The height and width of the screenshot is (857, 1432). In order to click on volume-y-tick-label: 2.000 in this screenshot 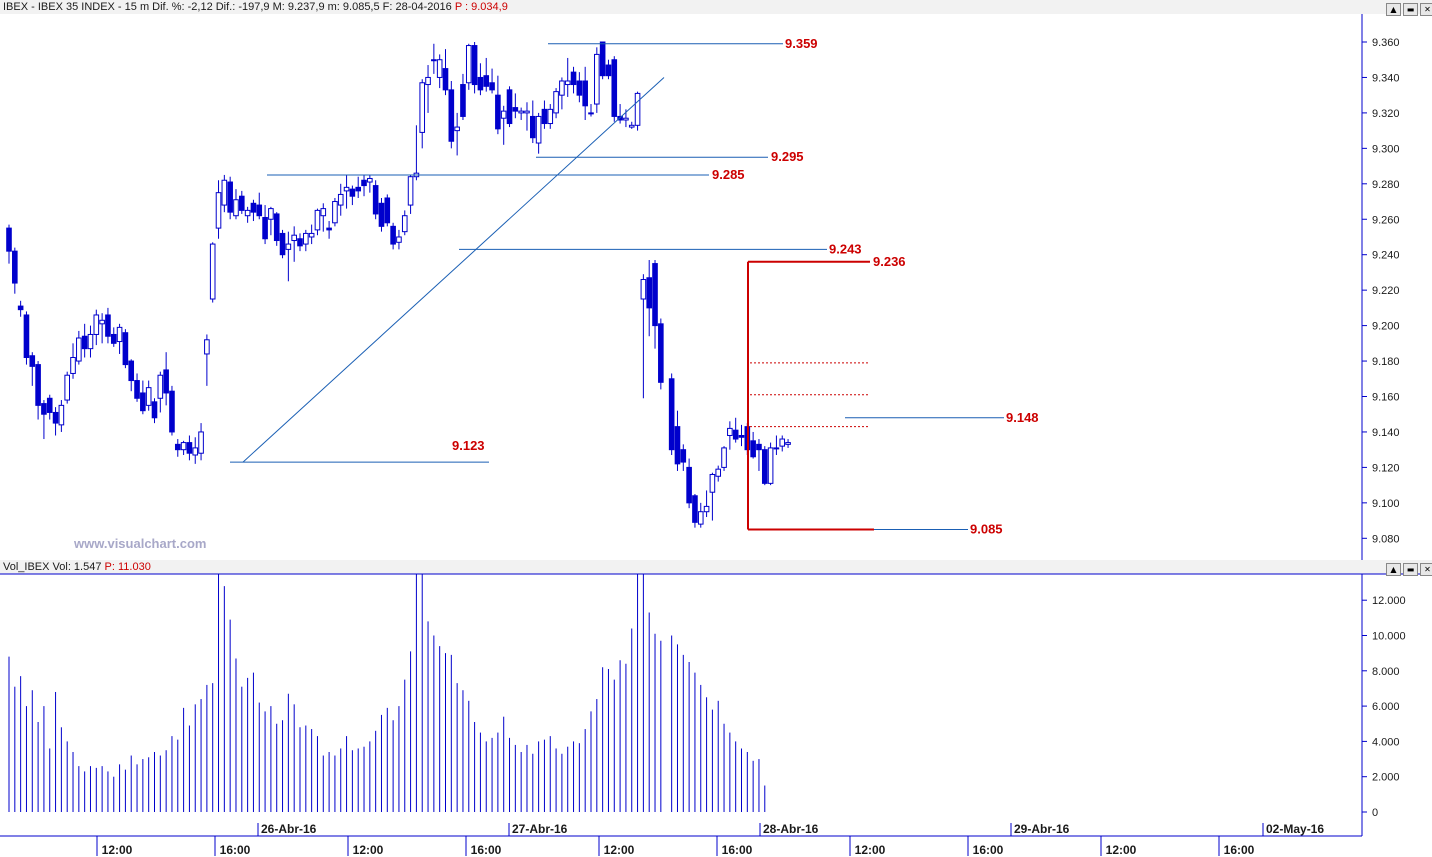, I will do `click(1386, 778)`.